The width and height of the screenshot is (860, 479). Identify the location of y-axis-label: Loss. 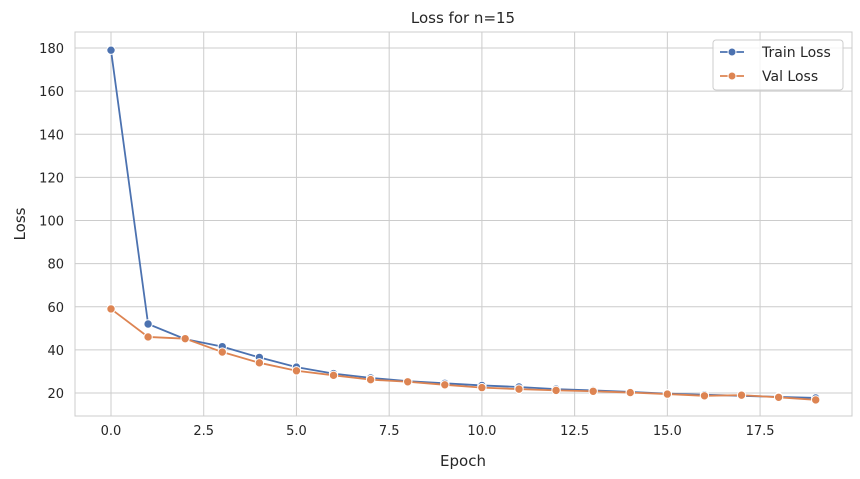
(20, 223).